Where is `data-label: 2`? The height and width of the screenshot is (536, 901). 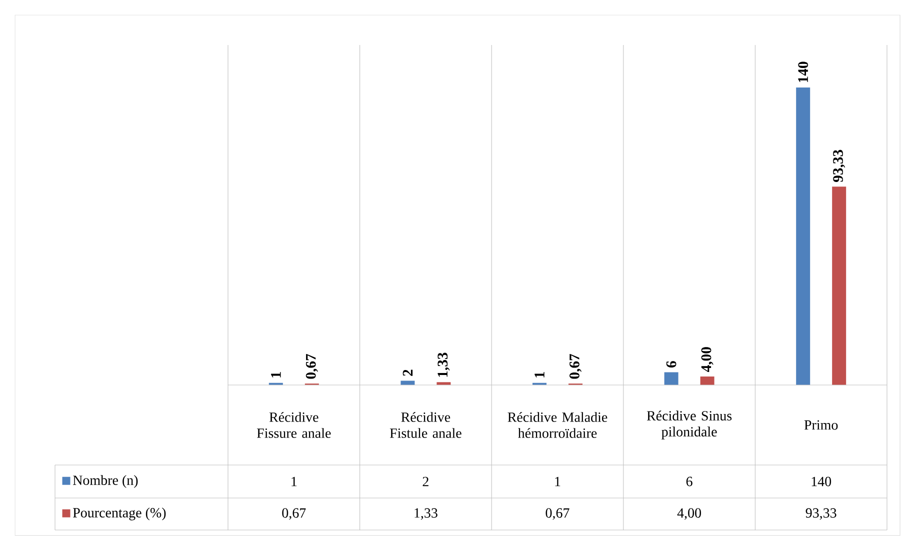 data-label: 2 is located at coordinates (425, 481).